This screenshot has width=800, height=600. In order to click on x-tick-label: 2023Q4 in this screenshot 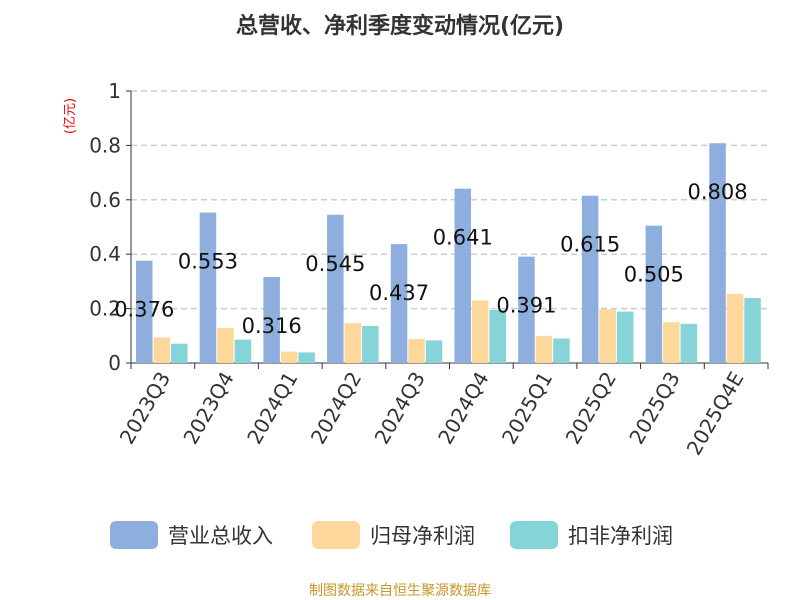, I will do `click(208, 408)`.